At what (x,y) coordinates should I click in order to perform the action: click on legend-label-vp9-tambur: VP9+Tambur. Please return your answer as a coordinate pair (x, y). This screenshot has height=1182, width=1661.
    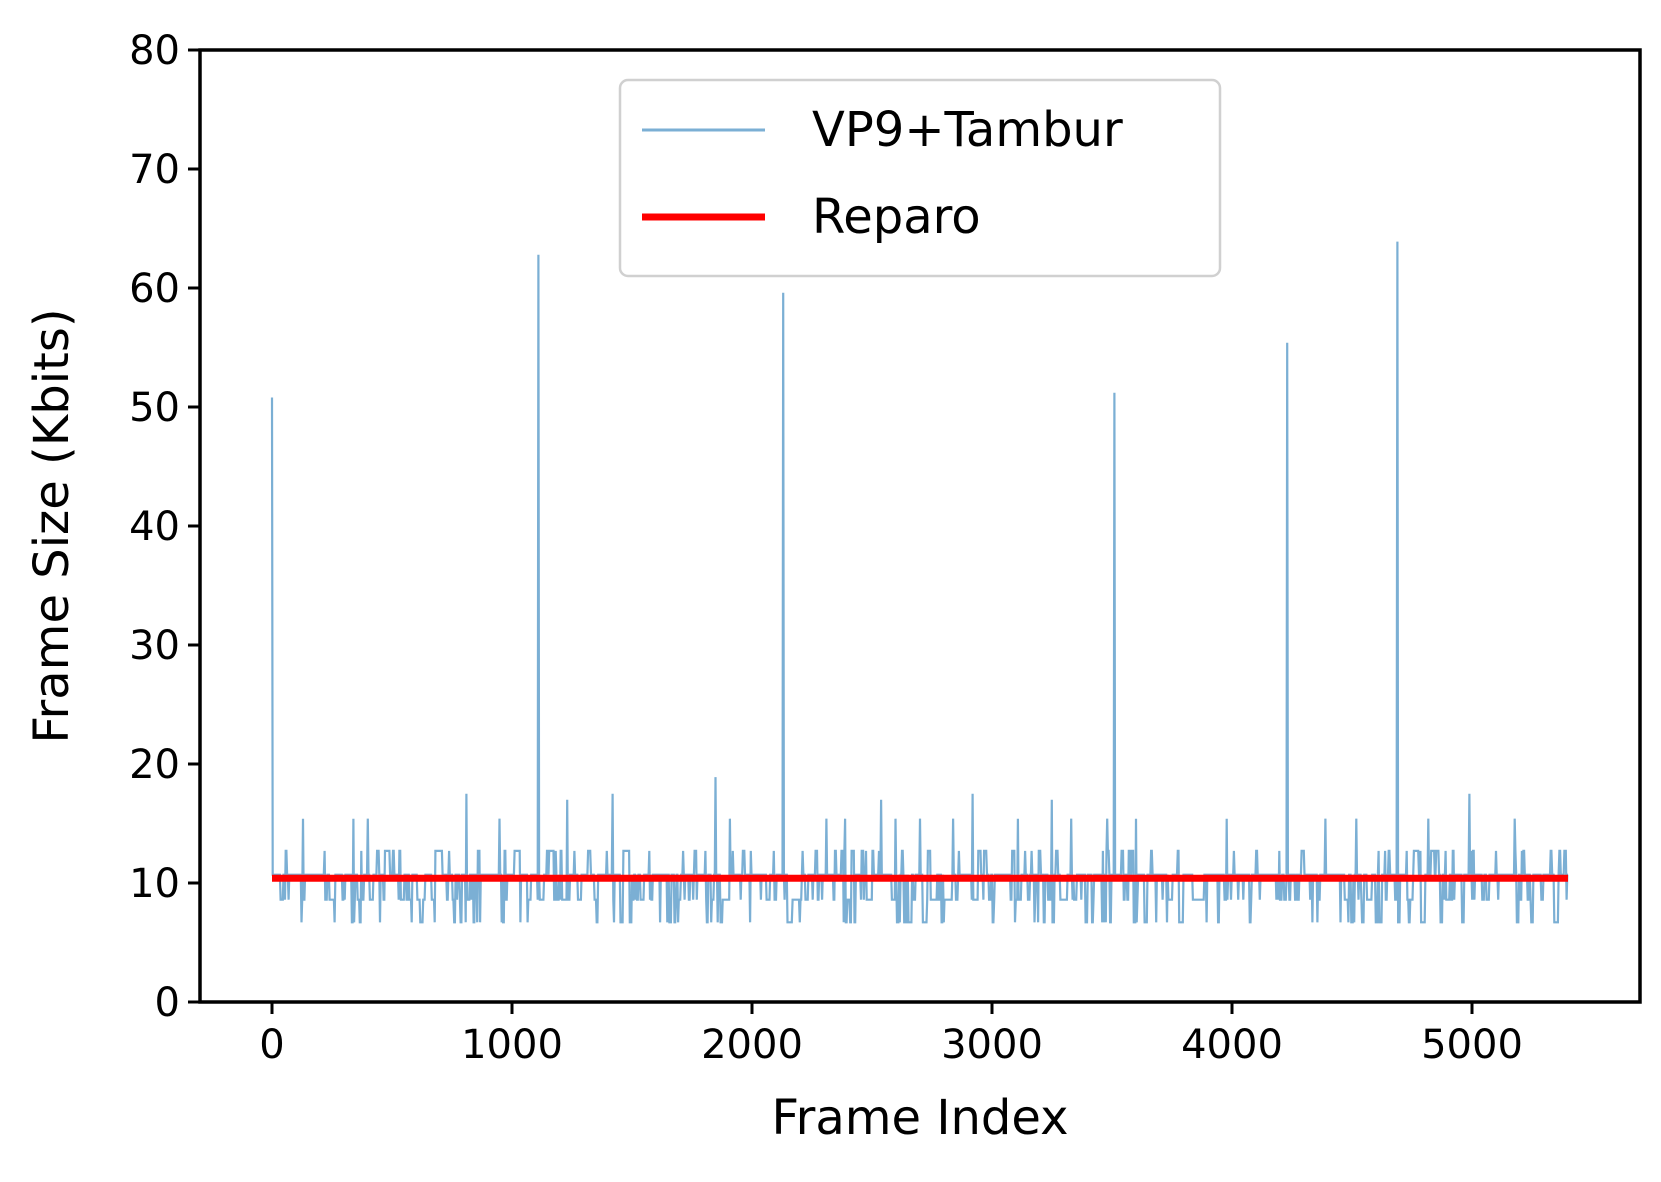
    Looking at the image, I should click on (967, 130).